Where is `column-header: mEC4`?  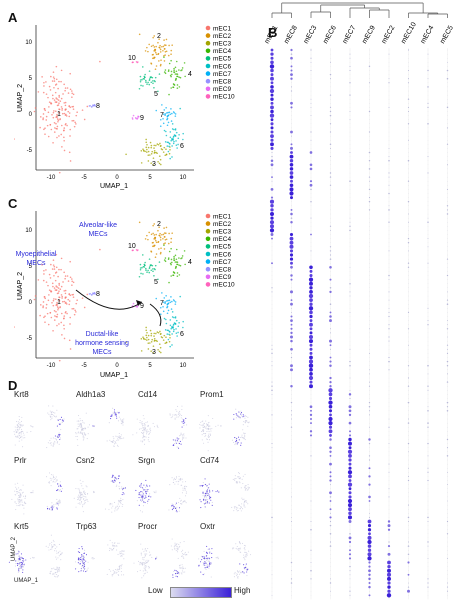
column-header: mEC4 is located at coordinates (428, 35).